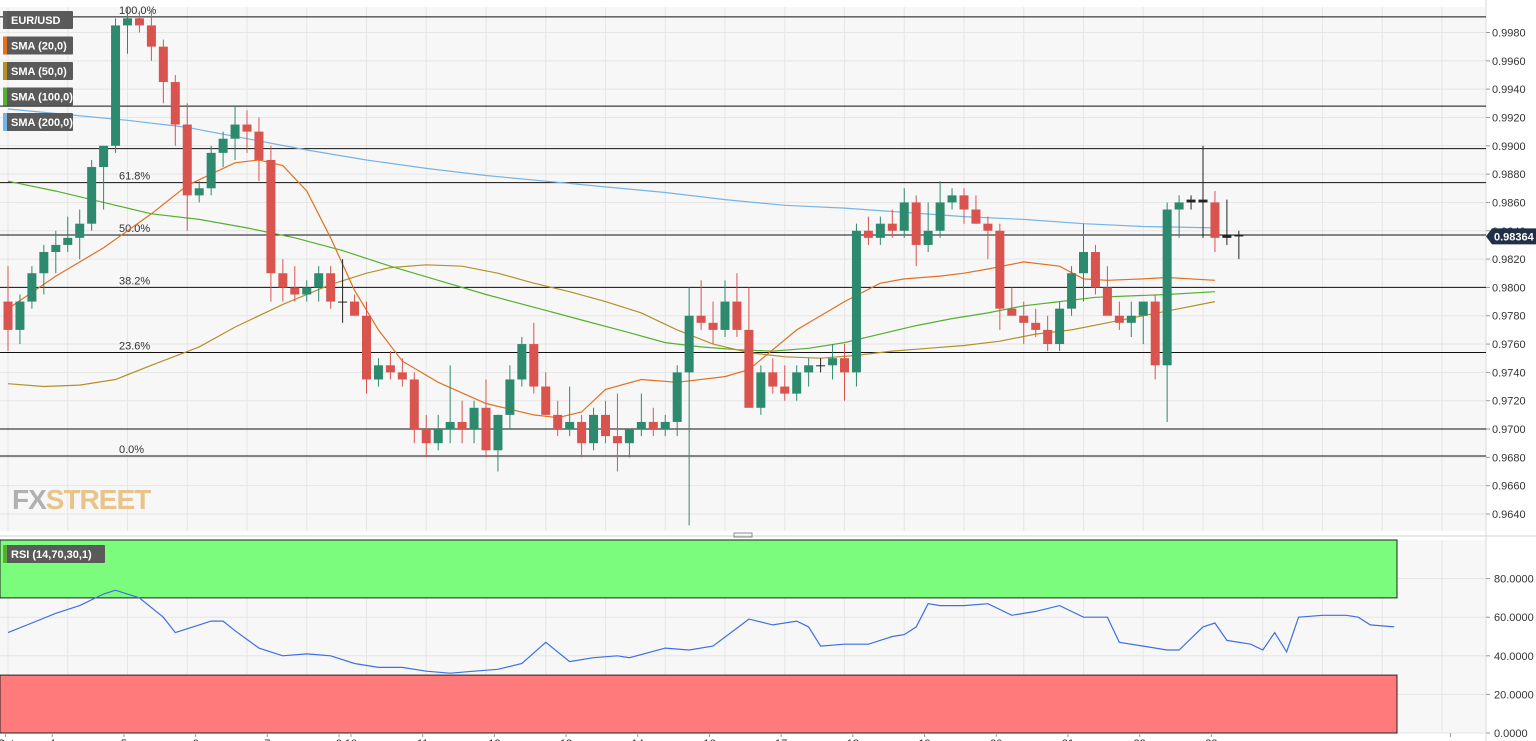 The width and height of the screenshot is (1536, 741). Describe the element at coordinates (1068, 739) in the screenshot. I see `time-tick-label: 21` at that location.